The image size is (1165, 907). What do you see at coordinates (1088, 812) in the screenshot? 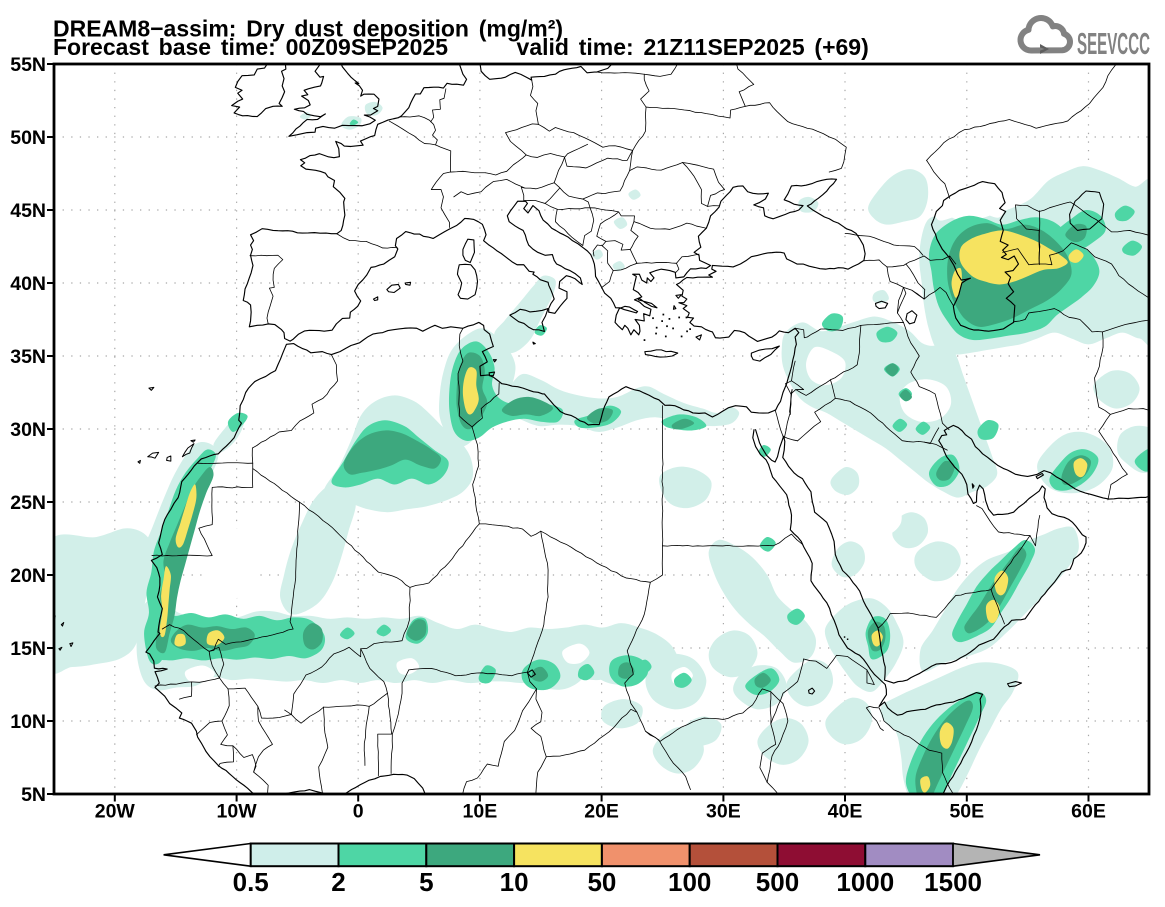
I see `svg-text: 60E` at bounding box center [1088, 812].